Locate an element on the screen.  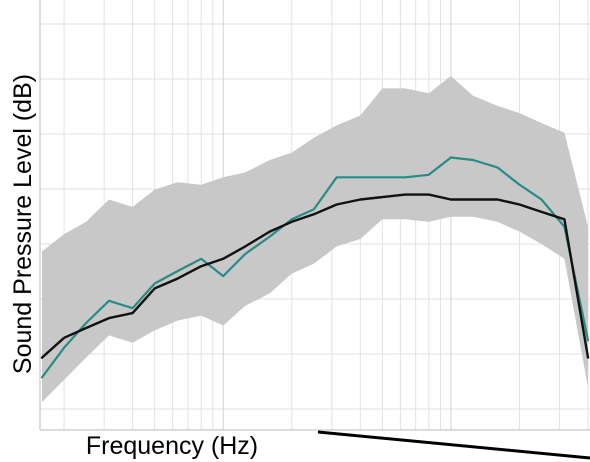
x-axis-label: Frequency (Hz) is located at coordinates (172, 446).